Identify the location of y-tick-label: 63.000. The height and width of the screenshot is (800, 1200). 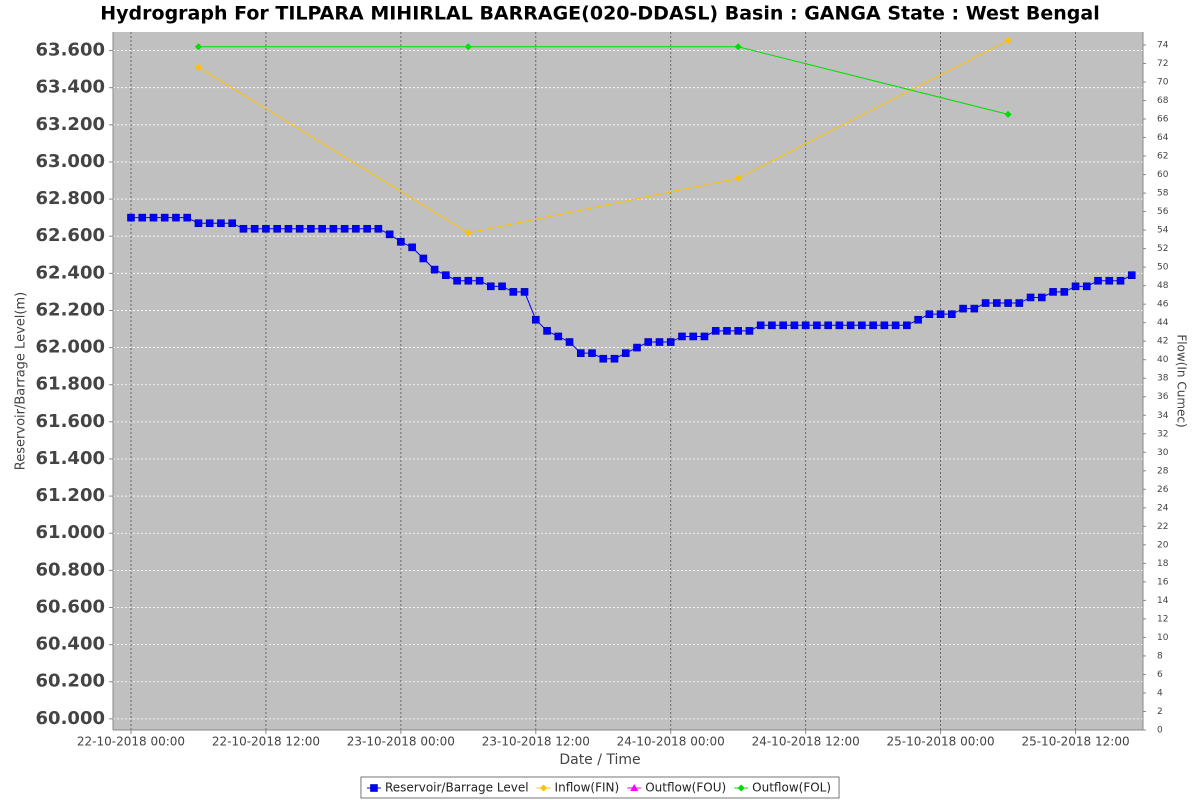
(70, 161).